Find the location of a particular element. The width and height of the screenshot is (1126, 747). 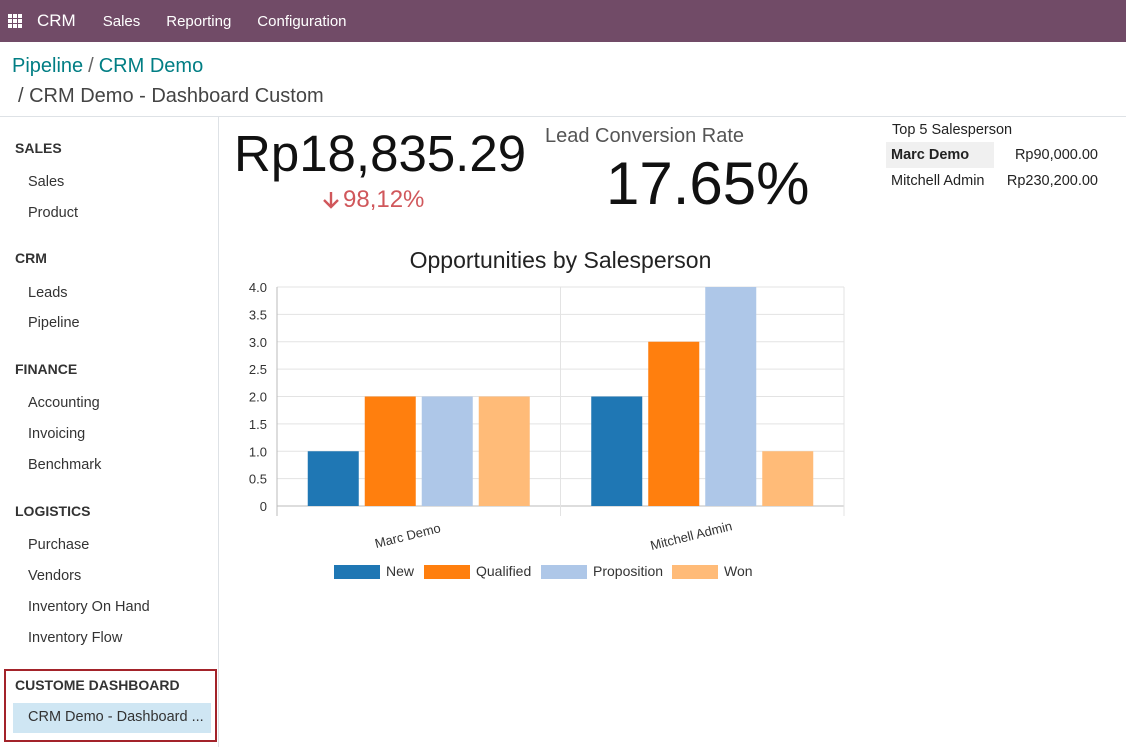

sidebar-item-accounting: Accounting is located at coordinates (64, 403).